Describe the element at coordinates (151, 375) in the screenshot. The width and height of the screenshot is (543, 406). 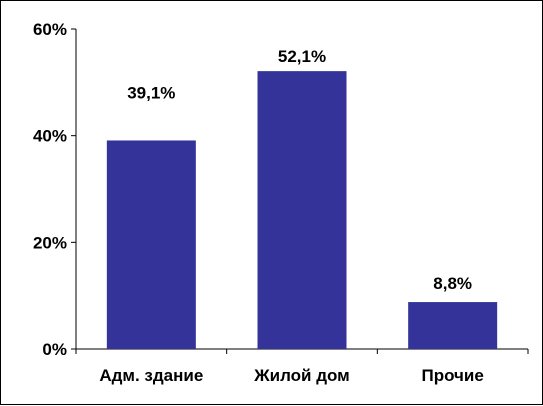
I see `category-label: Адм. здание` at that location.